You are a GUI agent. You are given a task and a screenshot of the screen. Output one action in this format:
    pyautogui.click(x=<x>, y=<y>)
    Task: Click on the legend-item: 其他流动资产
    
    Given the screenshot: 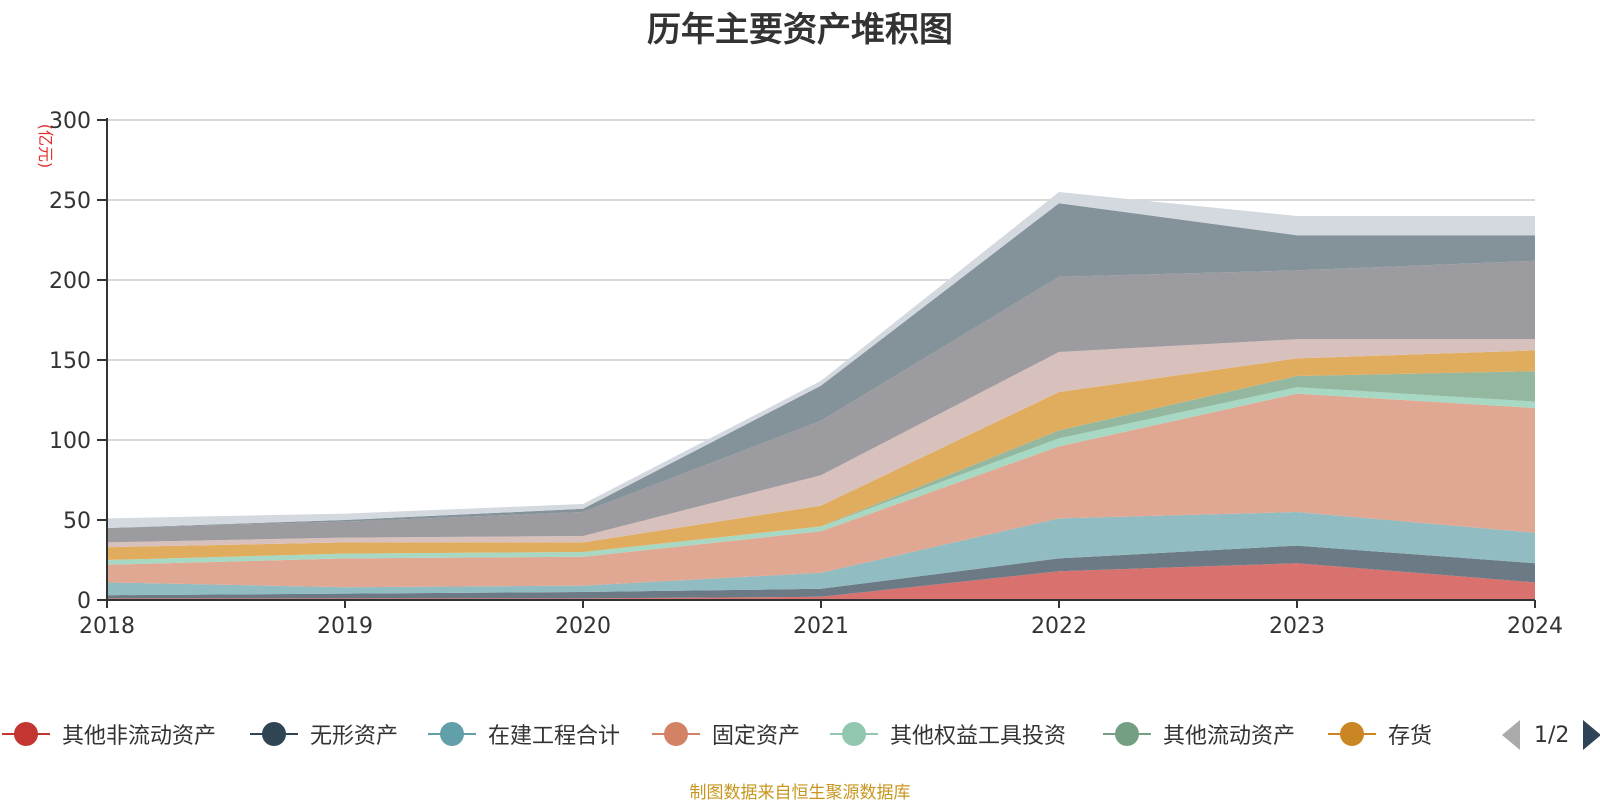 What is the action you would take?
    pyautogui.click(x=1199, y=734)
    